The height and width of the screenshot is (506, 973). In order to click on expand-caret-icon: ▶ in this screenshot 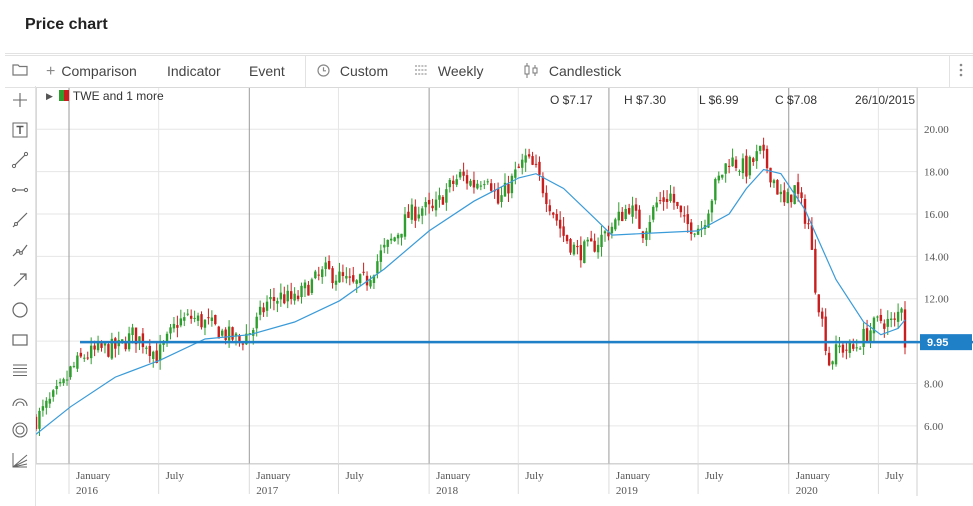, I will do `click(49, 96)`.